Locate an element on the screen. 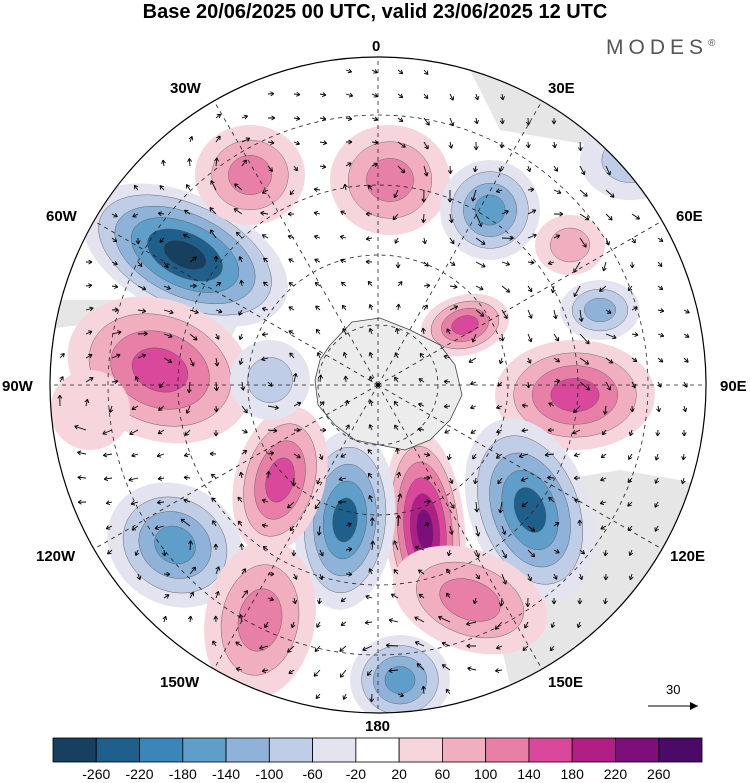  anomaly-contour is located at coordinates (390, 180).